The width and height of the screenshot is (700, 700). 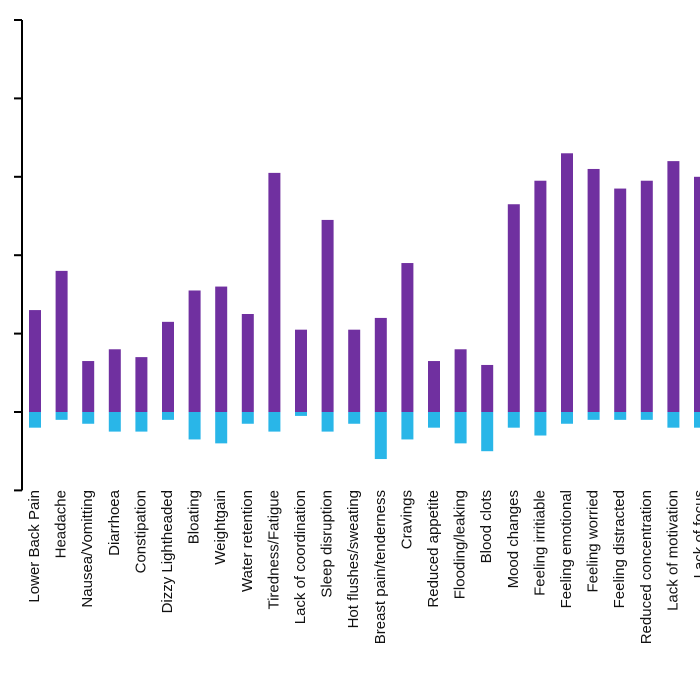 What do you see at coordinates (566, 549) in the screenshot?
I see `x-tick-label: Feeling emotional` at bounding box center [566, 549].